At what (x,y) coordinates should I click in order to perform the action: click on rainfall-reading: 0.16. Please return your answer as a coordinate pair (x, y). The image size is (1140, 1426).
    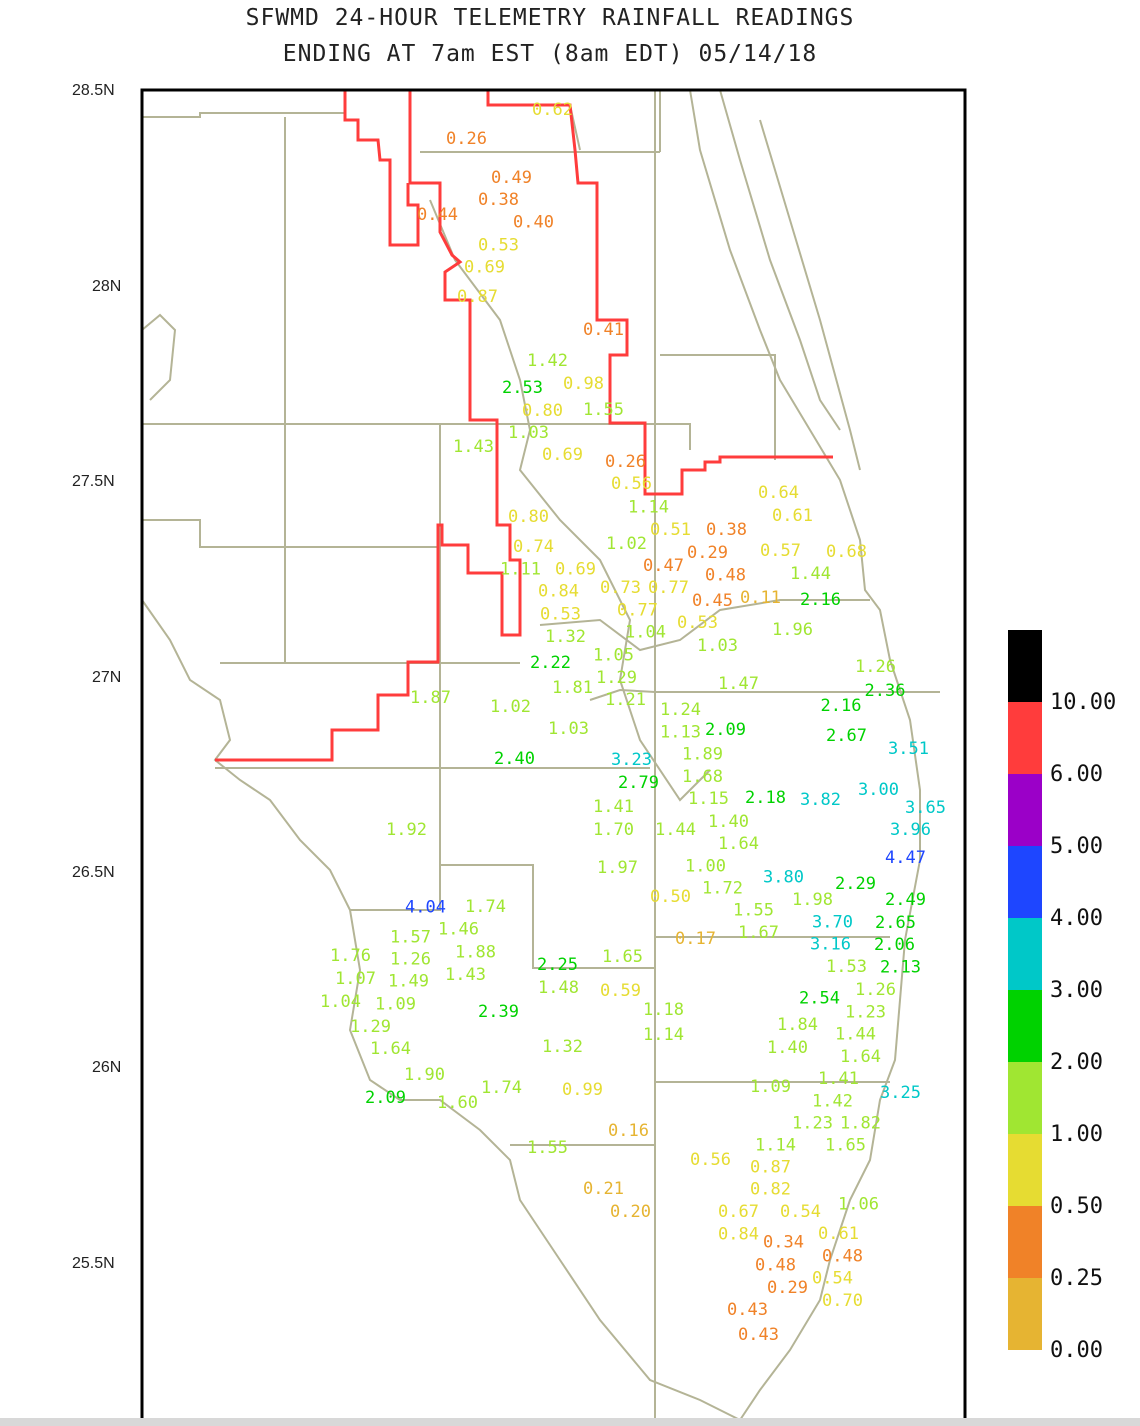
    Looking at the image, I should click on (628, 1131).